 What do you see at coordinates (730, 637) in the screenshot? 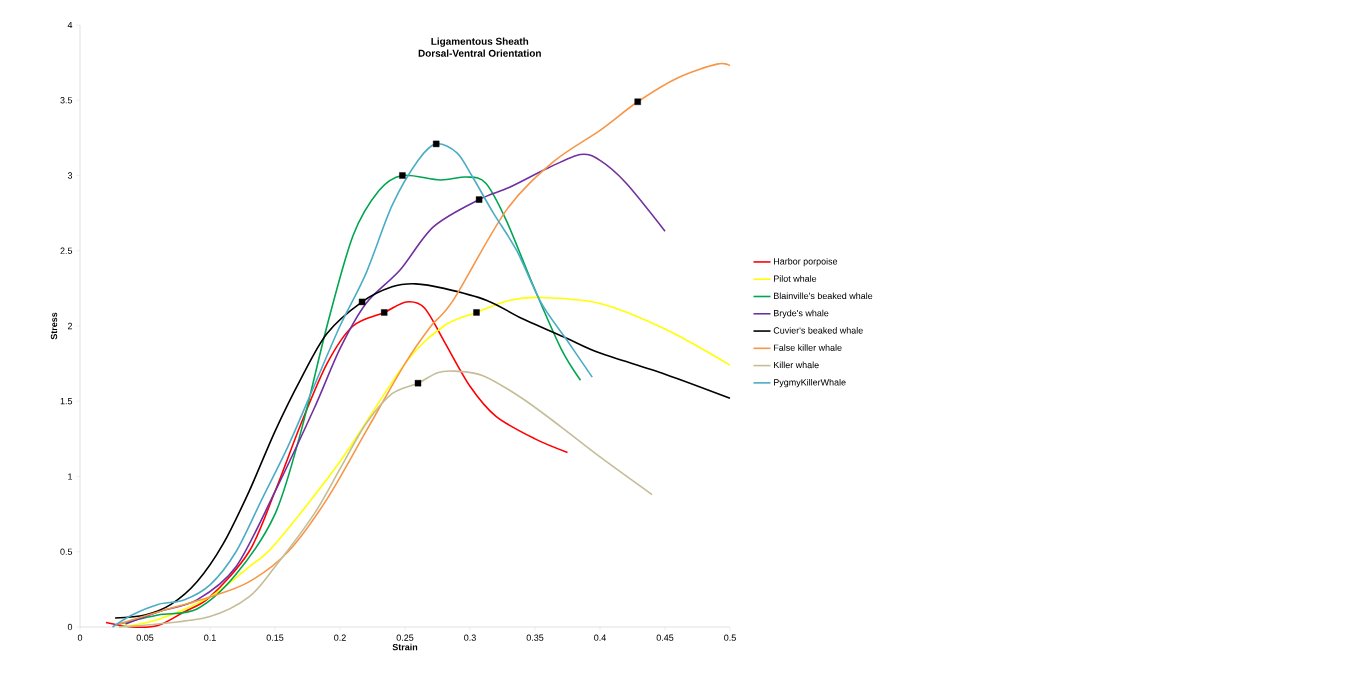
I see `x-tick-label: 0.5` at bounding box center [730, 637].